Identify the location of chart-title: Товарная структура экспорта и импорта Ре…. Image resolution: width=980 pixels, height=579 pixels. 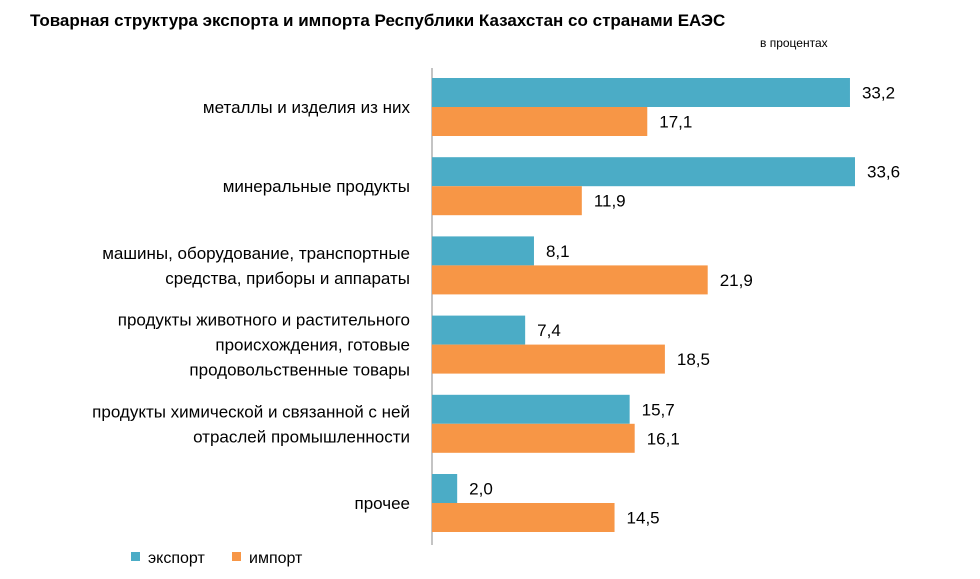
(377, 20).